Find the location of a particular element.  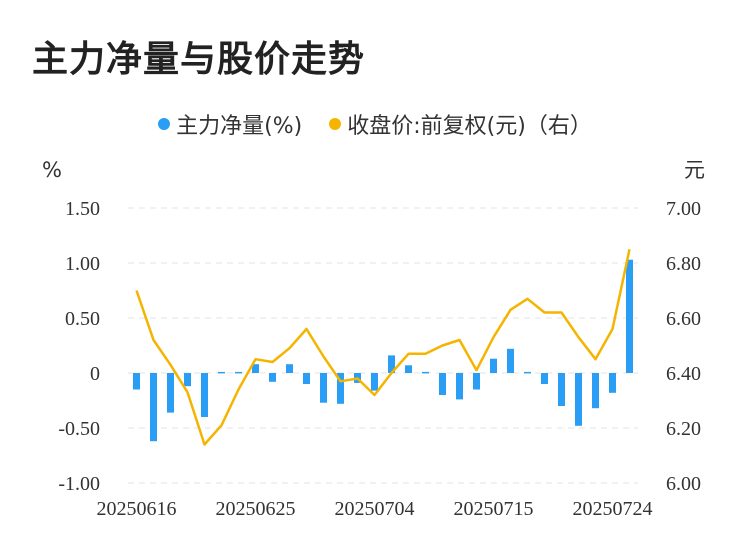

y-right-tick-label: 6.00 is located at coordinates (683, 484).